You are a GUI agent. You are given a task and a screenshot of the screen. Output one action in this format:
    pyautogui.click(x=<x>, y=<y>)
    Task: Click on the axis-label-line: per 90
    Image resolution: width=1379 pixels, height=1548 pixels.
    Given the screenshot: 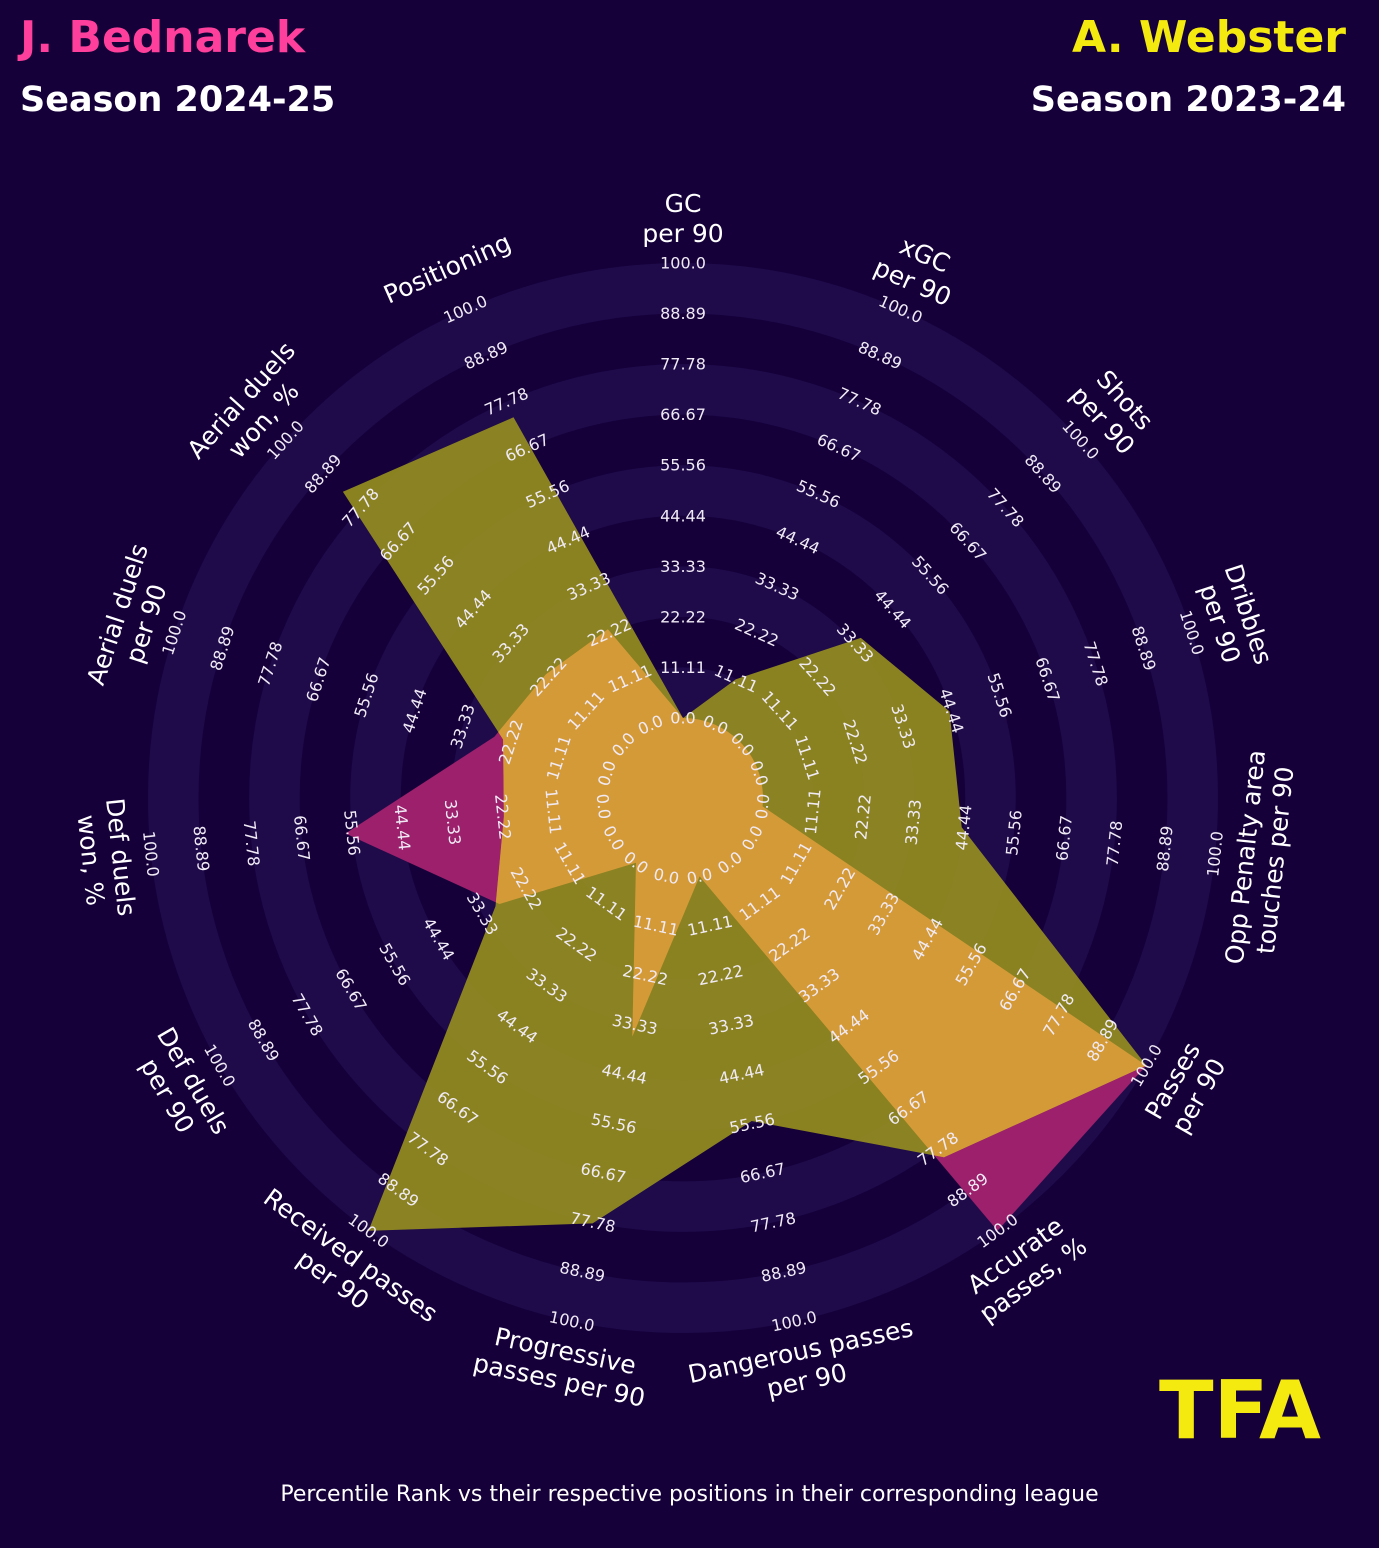 What is the action you would take?
    pyautogui.click(x=682, y=233)
    